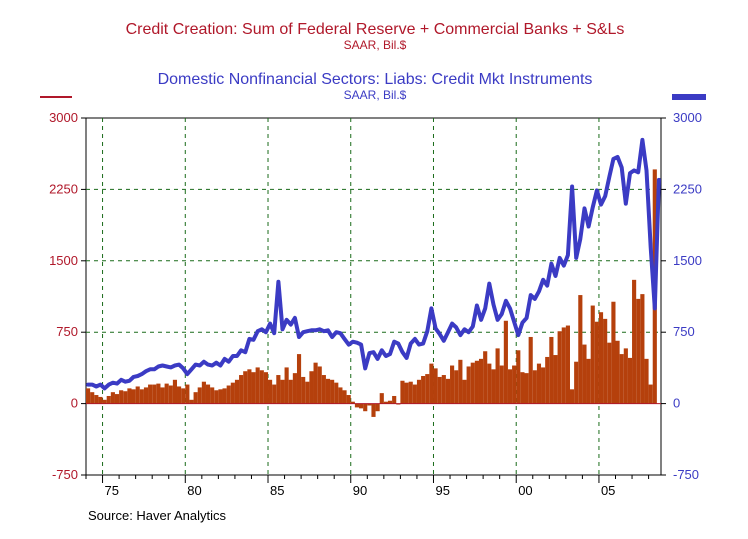 The image size is (748, 539). Describe the element at coordinates (194, 490) in the screenshot. I see `x-tick-label: 80` at that location.